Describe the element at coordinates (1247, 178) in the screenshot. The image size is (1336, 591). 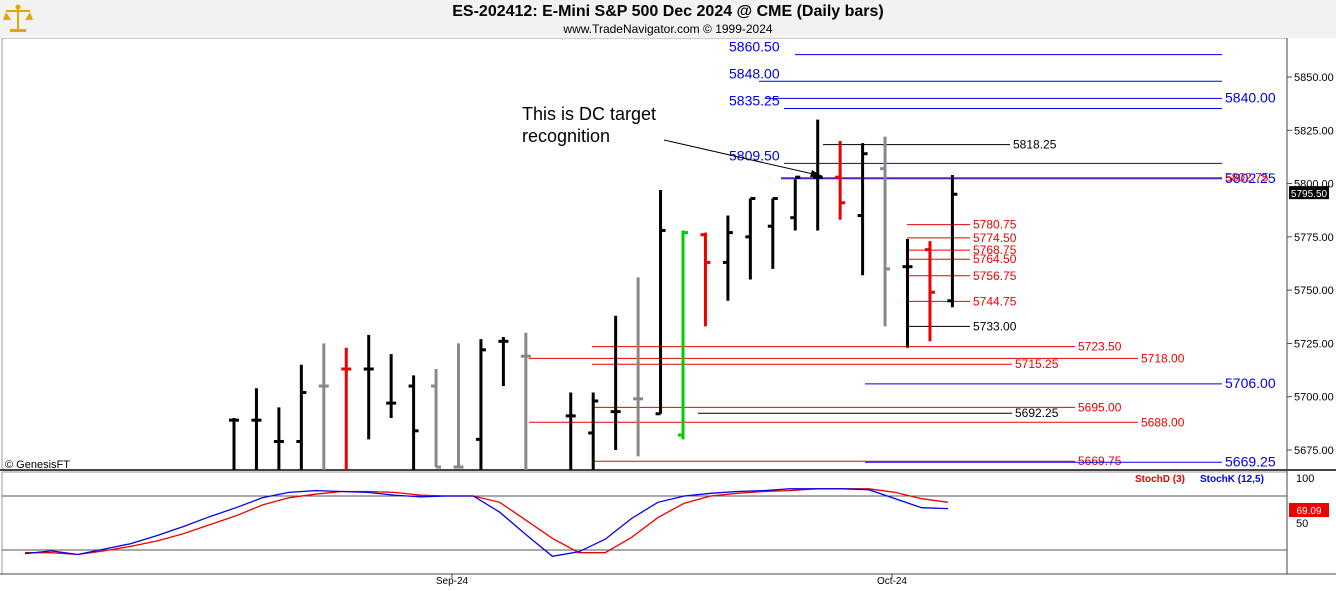
I see `target-label-5802-75: 5802.75` at that location.